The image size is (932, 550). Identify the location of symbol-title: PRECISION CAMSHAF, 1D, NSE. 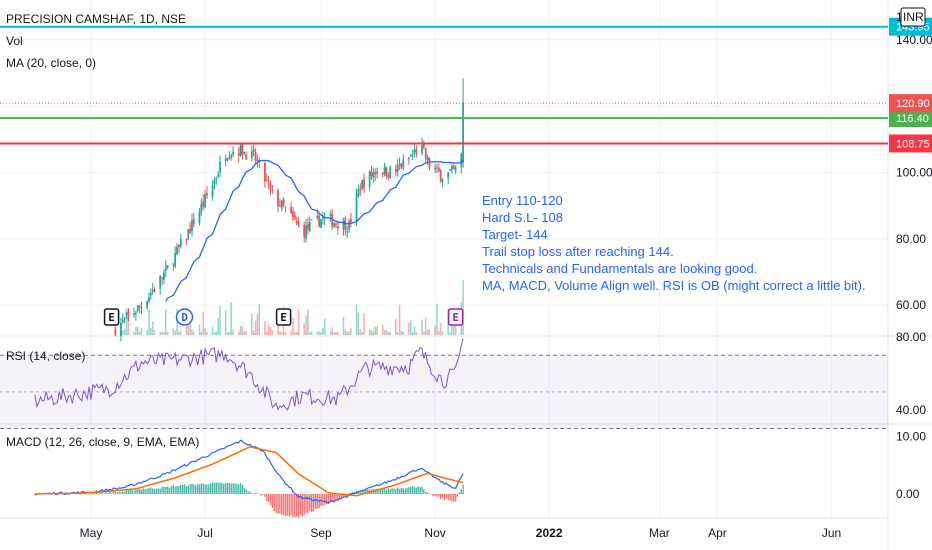
(96, 19).